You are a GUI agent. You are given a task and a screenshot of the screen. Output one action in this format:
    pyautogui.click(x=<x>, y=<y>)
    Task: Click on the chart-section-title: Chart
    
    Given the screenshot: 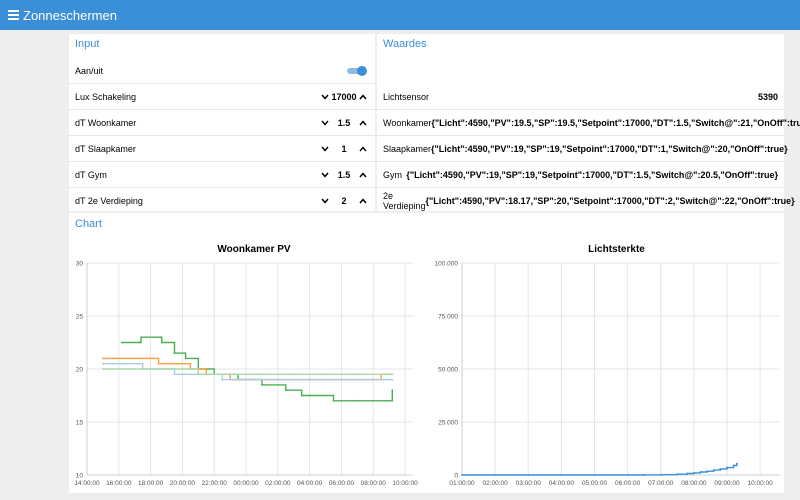 What is the action you would take?
    pyautogui.click(x=88, y=224)
    